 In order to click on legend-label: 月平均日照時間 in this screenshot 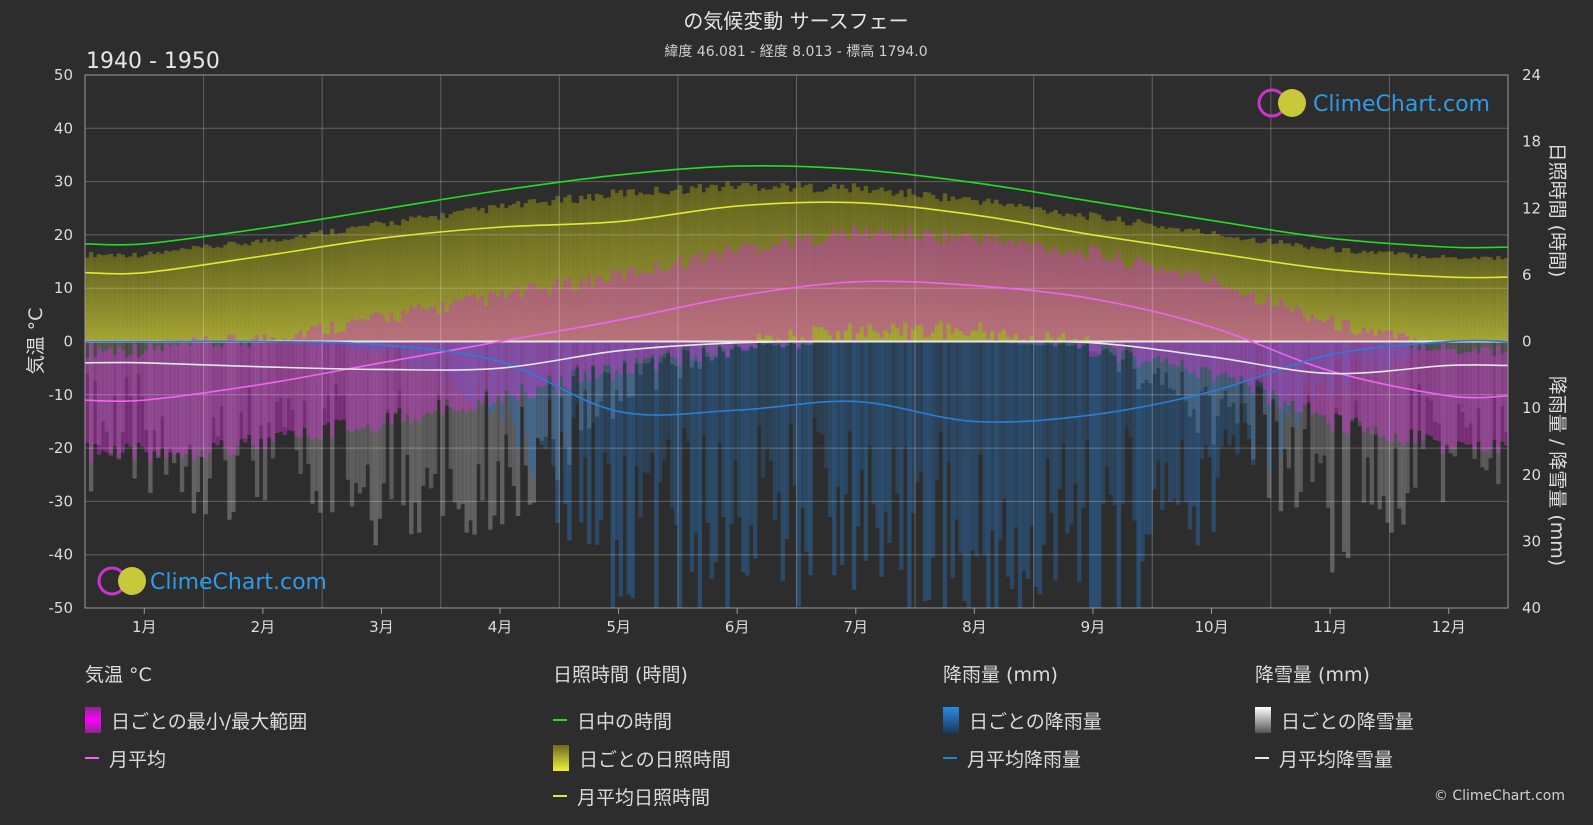, I will do `click(644, 797)`.